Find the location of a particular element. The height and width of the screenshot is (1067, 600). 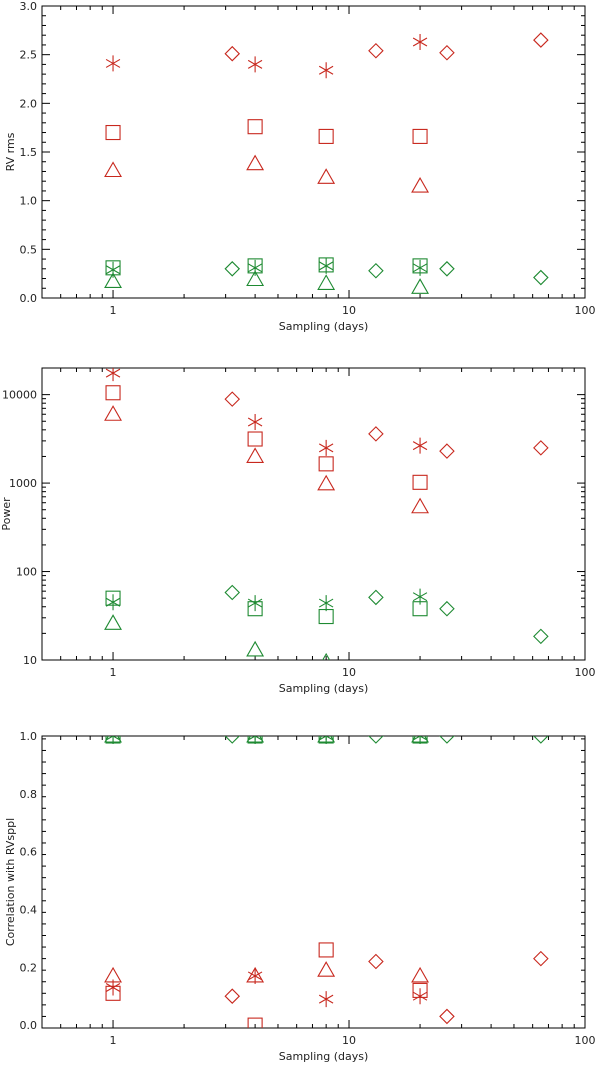

y-tick-label: 3.0 is located at coordinates (29, 6).